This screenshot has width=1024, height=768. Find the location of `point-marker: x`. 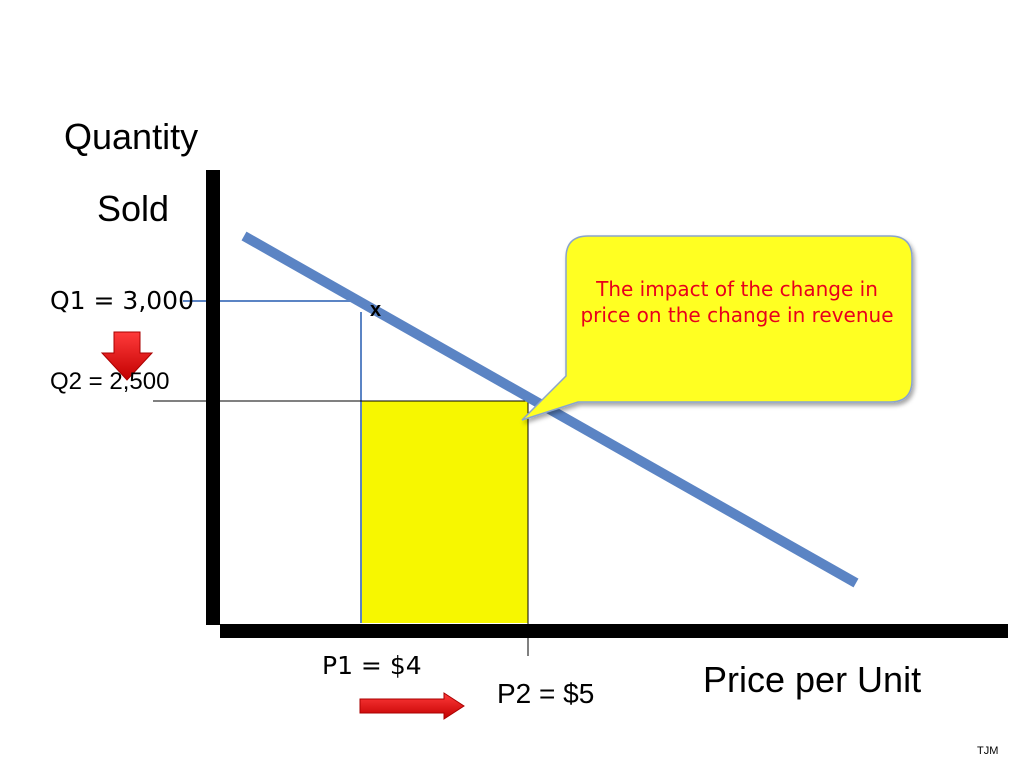

point-marker: x is located at coordinates (376, 310).